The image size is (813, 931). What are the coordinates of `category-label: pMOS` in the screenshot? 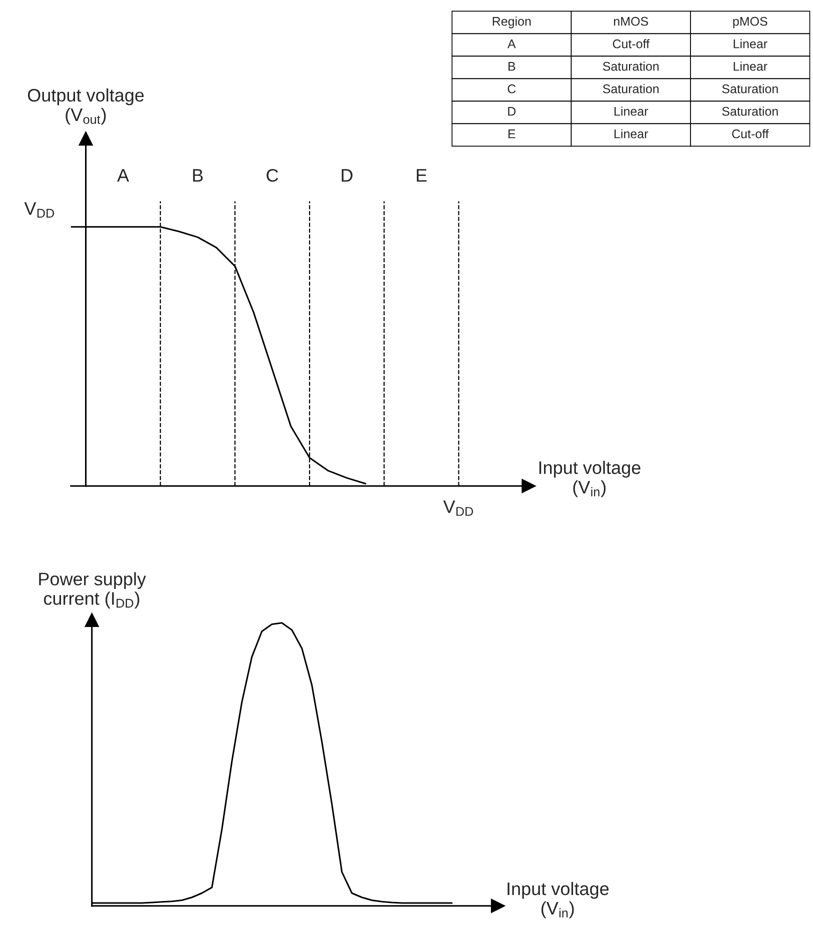 It's located at (750, 22).